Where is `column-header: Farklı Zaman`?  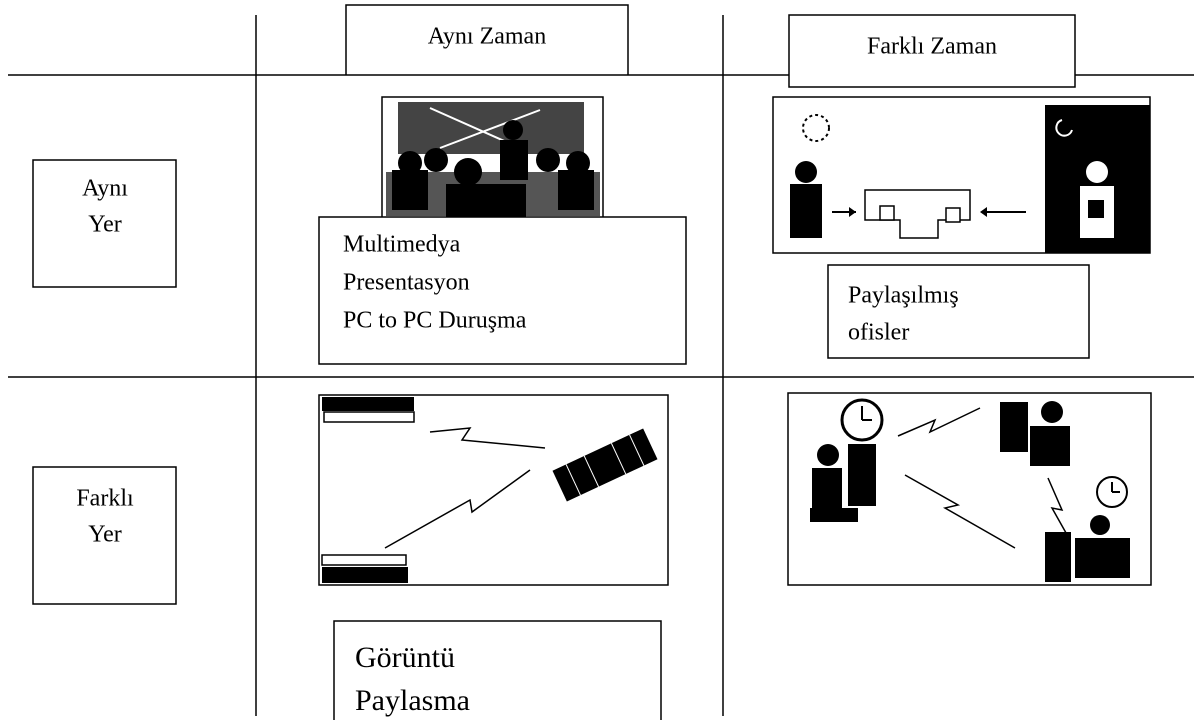 column-header: Farklı Zaman is located at coordinates (932, 47).